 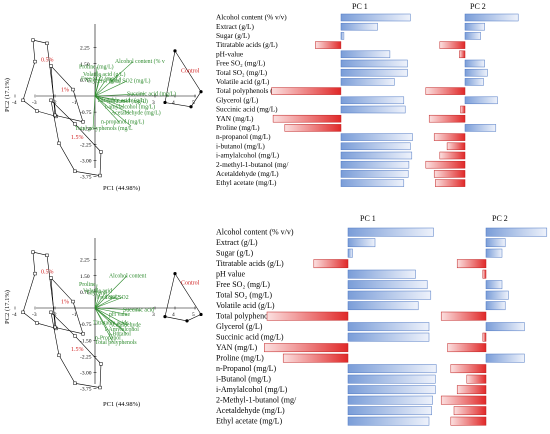 What do you see at coordinates (153, 103) in the screenshot?
I see `x-tick-label: 3` at bounding box center [153, 103].